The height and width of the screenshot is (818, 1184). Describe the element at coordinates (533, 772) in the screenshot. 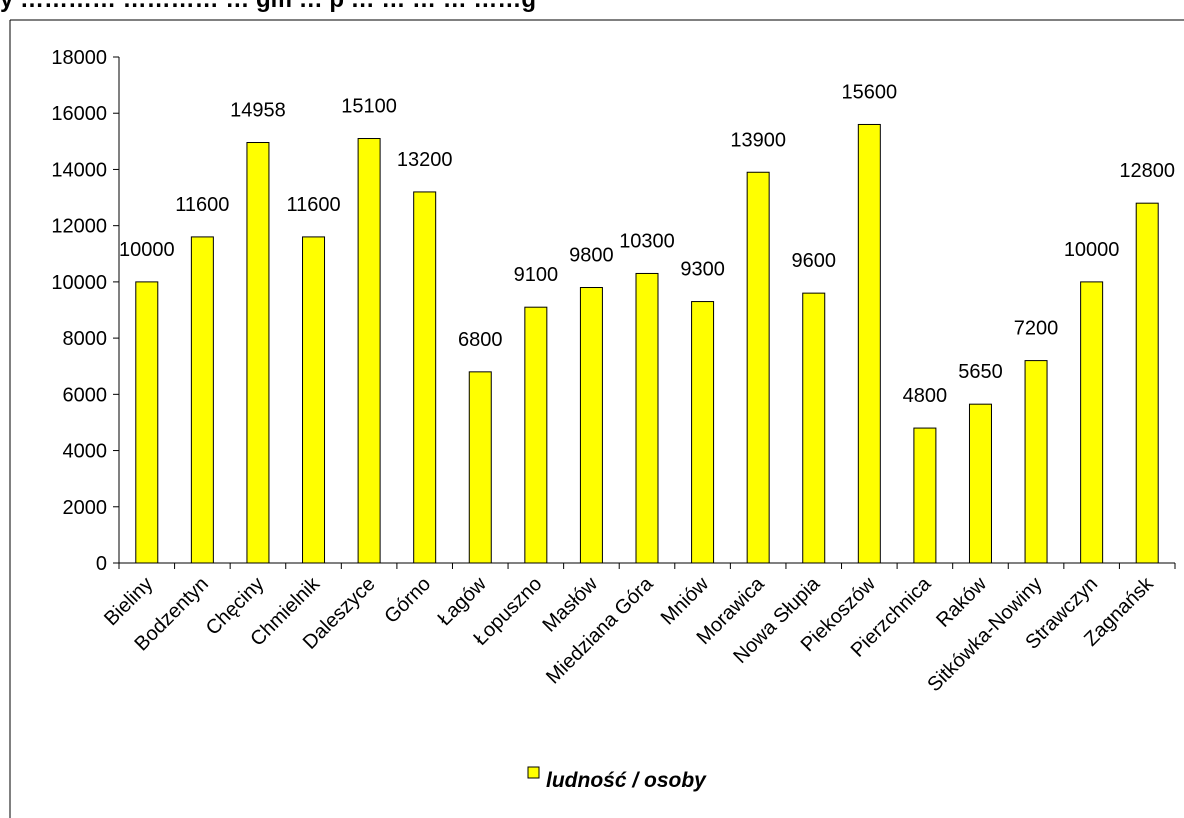

I see `legend-swatch` at that location.